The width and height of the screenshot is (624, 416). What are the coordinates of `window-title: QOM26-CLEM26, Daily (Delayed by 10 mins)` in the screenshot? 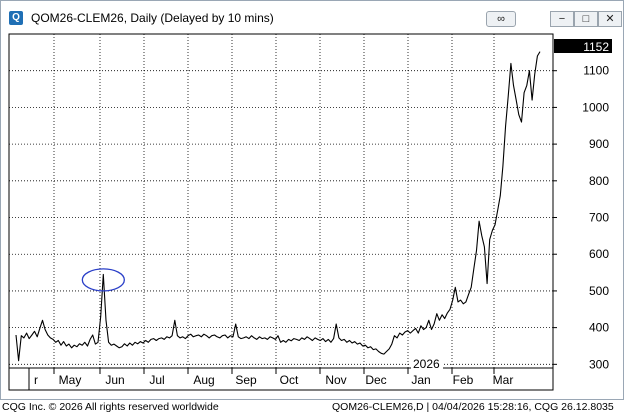 It's located at (152, 18).